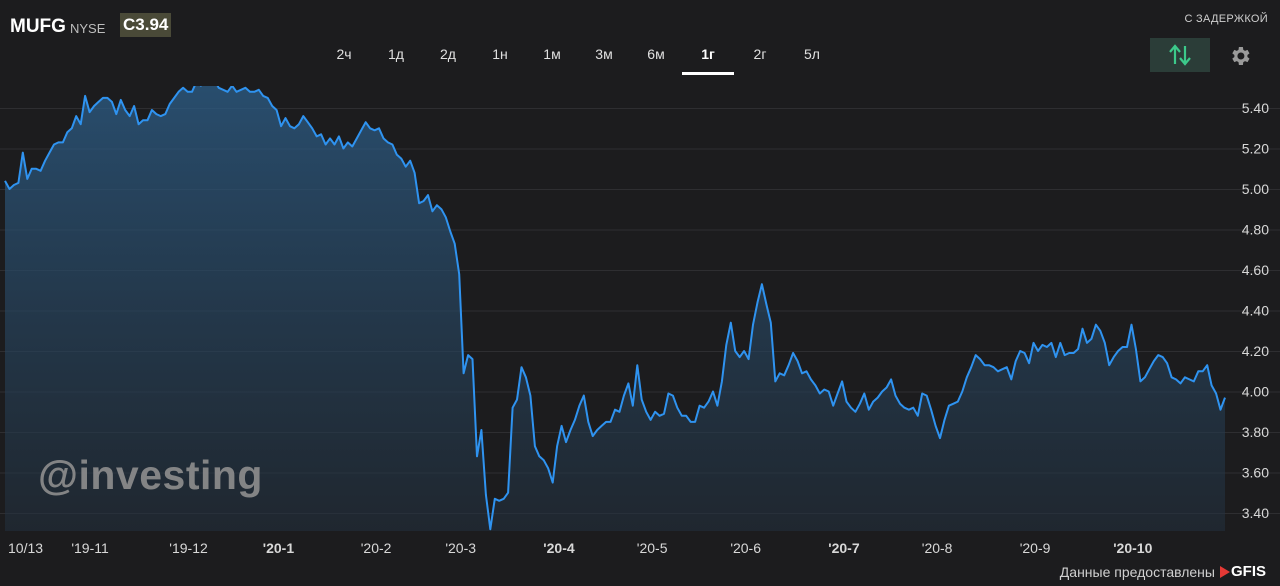 Image resolution: width=1280 pixels, height=586 pixels. I want to click on play-triangle-icon, so click(1224, 571).